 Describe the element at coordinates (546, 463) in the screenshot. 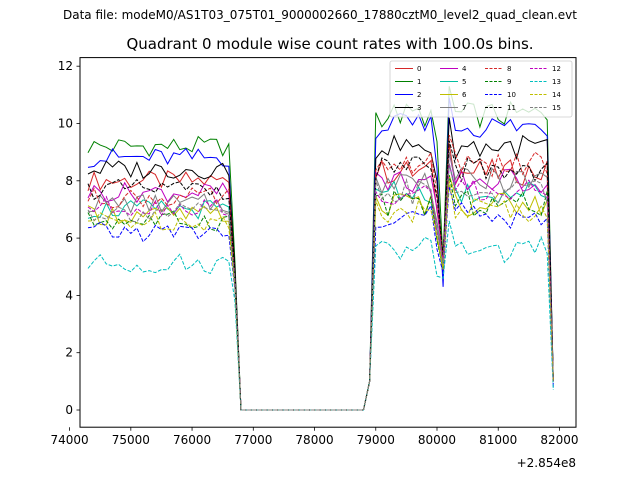

I see `x-offset-label: +2.854e8` at that location.